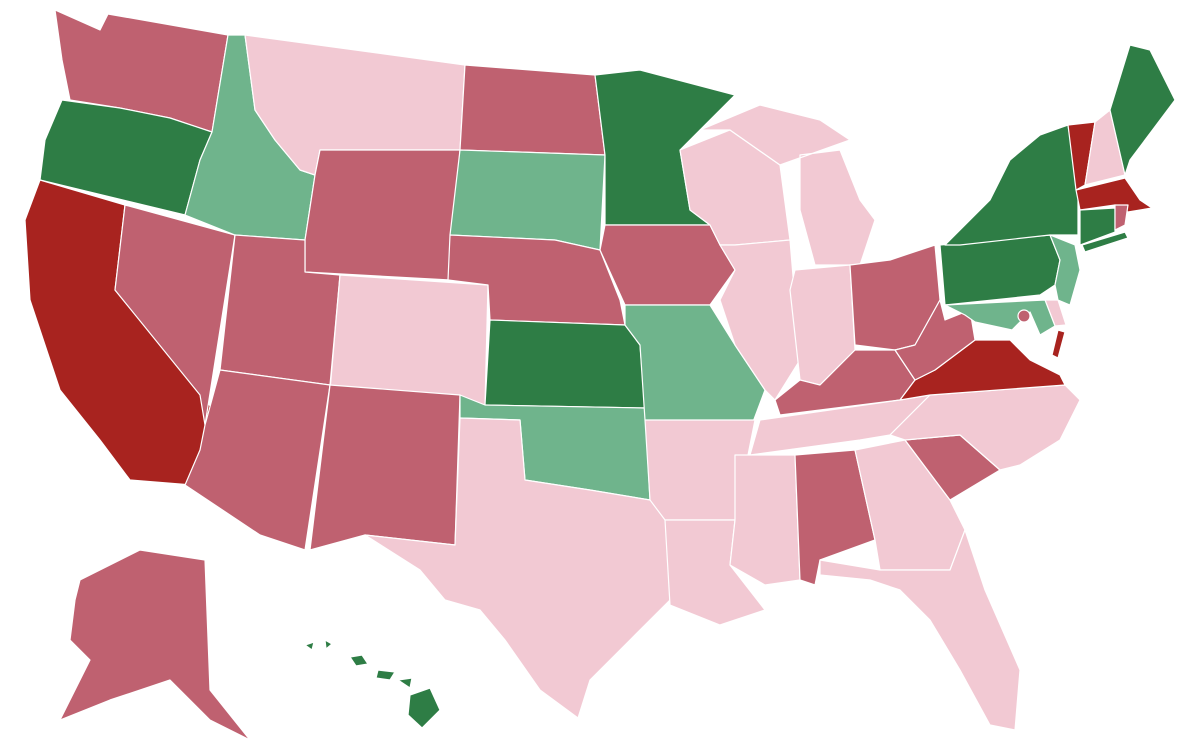  I want to click on state-me, so click(1142, 110).